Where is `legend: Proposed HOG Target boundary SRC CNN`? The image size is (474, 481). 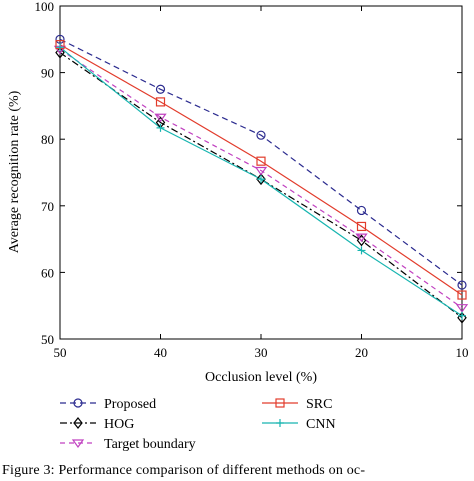 legend: Proposed HOG Target boundary SRC CNN is located at coordinates (198, 424).